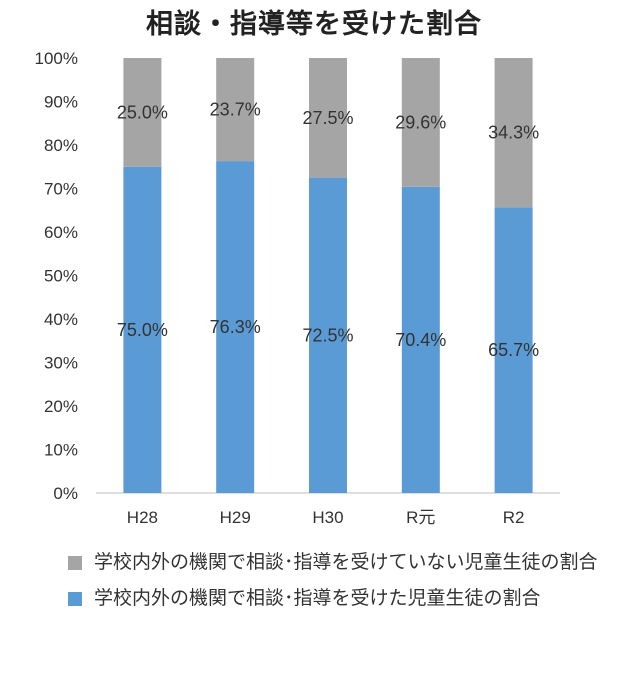 This screenshot has width=628, height=680. Describe the element at coordinates (75, 599) in the screenshot. I see `legend-swatch-blue` at that location.